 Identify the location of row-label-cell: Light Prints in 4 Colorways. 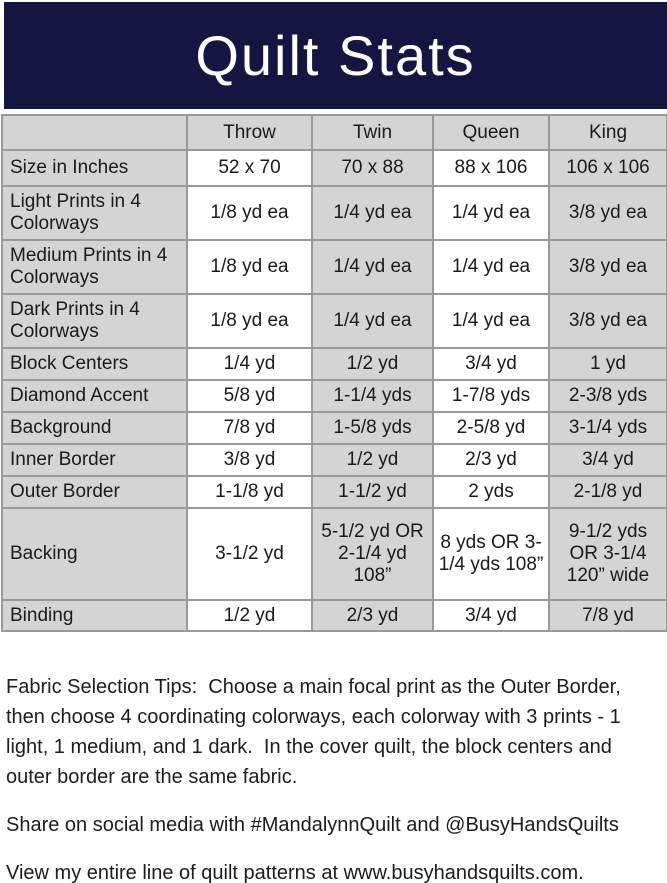
(94, 213).